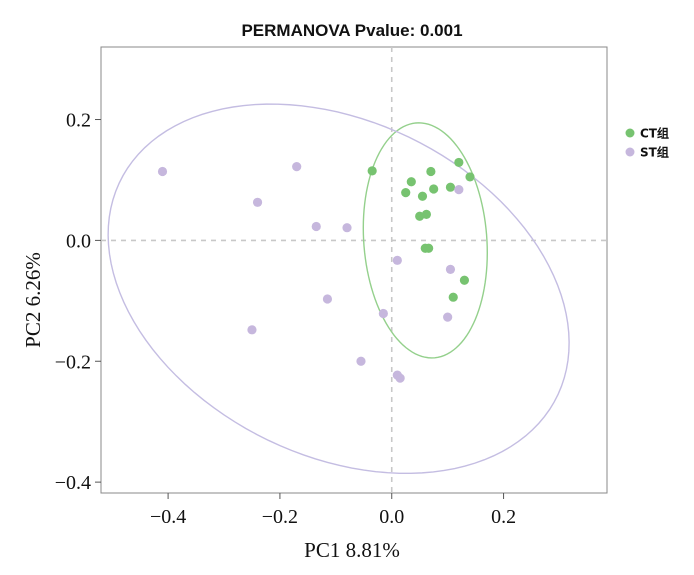 This screenshot has width=694, height=575. I want to click on y-tick-label: 0.2, so click(78, 121).